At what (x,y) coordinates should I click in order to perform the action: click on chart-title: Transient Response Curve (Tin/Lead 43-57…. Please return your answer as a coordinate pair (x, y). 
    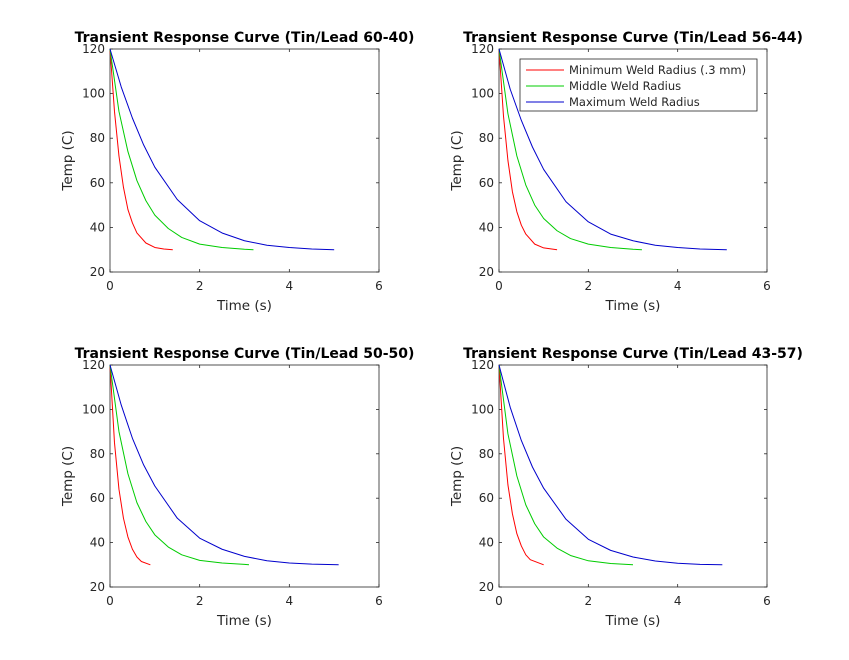
    Looking at the image, I should click on (633, 354).